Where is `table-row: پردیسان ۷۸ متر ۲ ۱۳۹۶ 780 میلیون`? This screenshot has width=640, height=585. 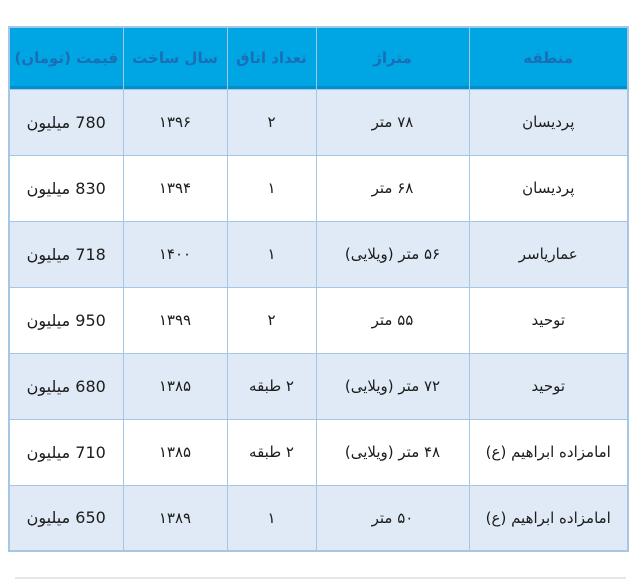 table-row: پردیسان ۷۸ متر ۲ ۱۳۹۶ 780 میلیون is located at coordinates (318, 122).